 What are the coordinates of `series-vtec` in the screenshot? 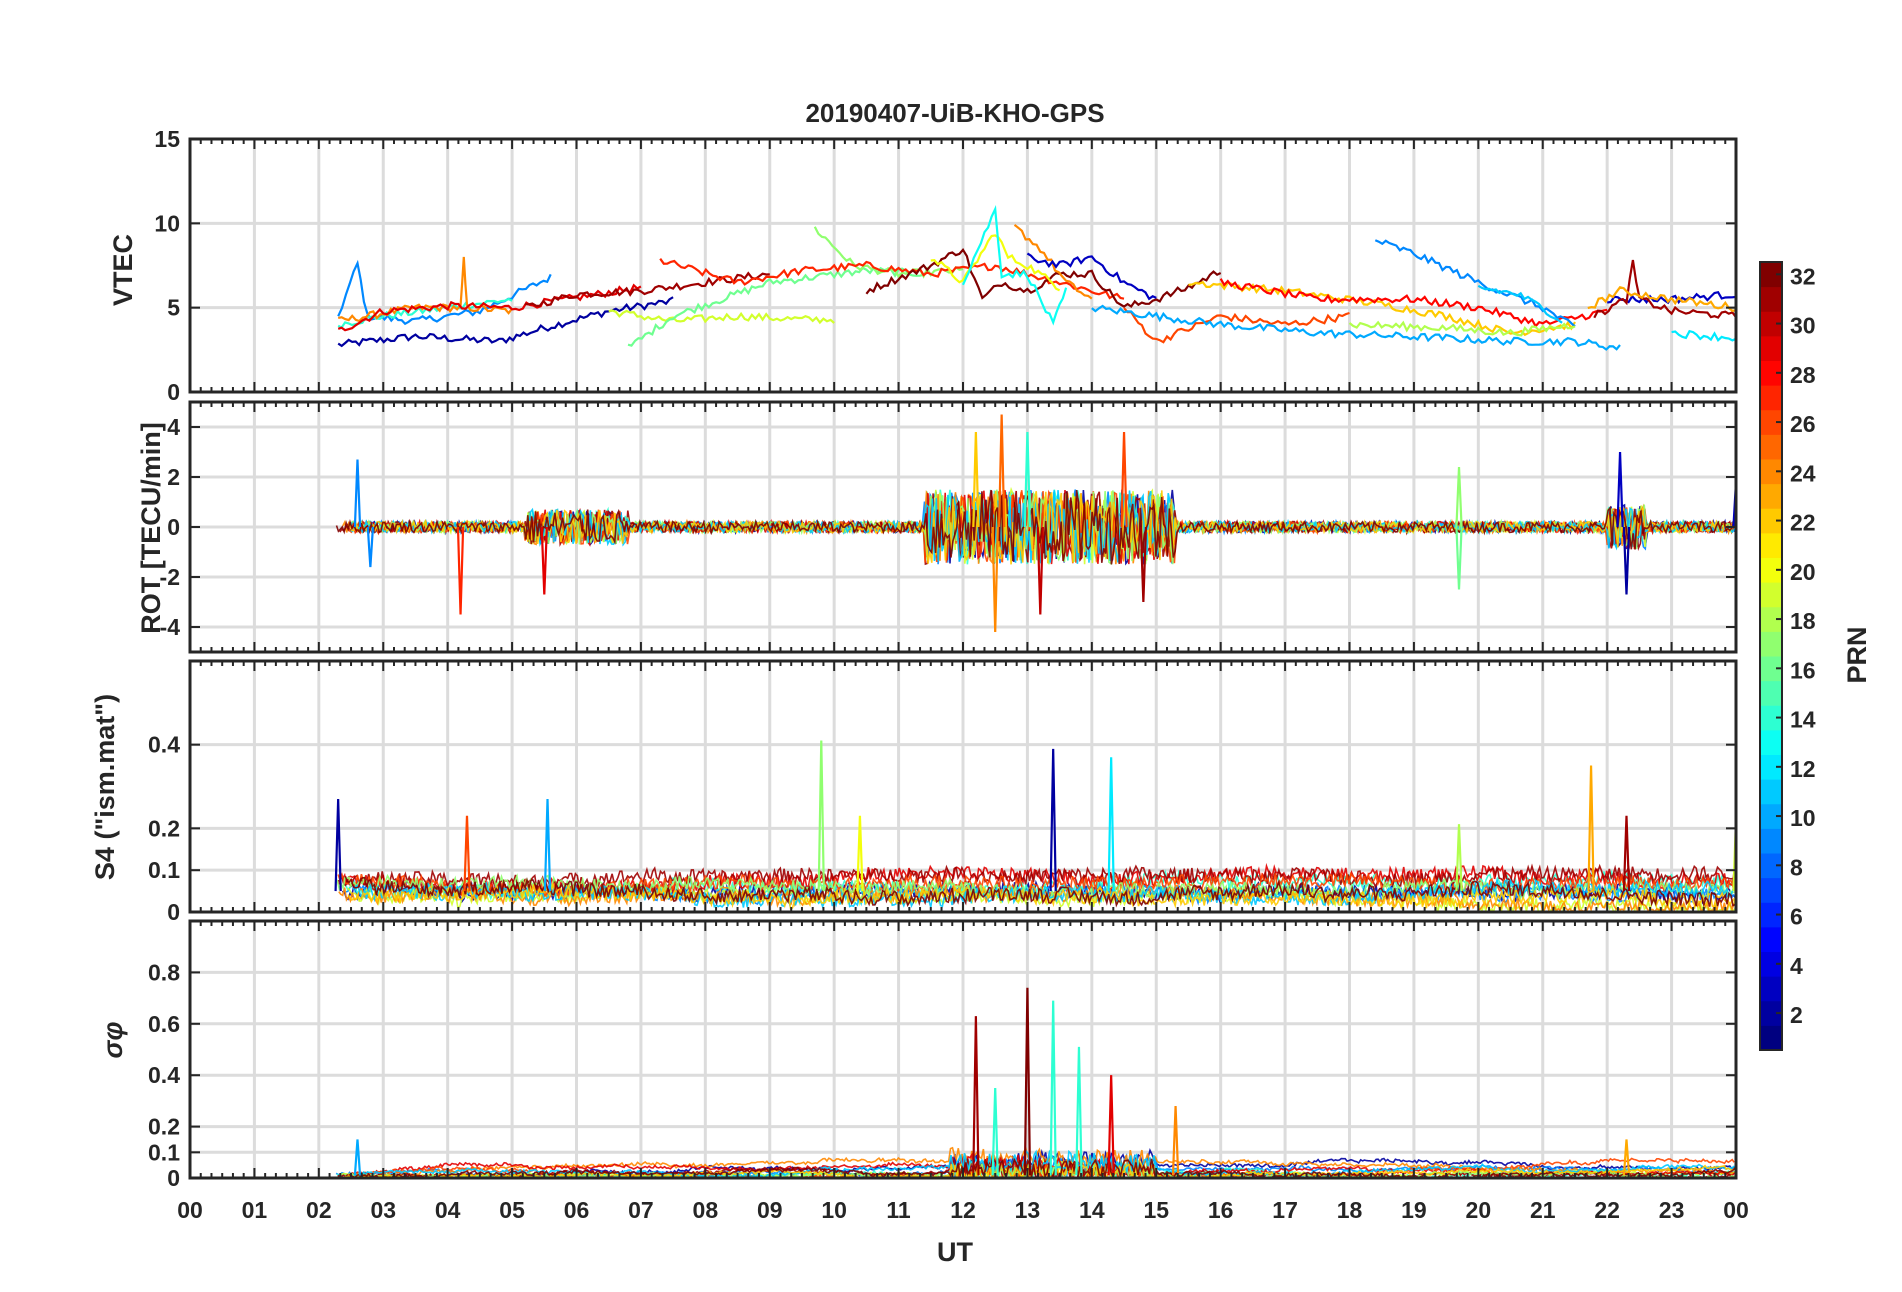 It's located at (1036, 277).